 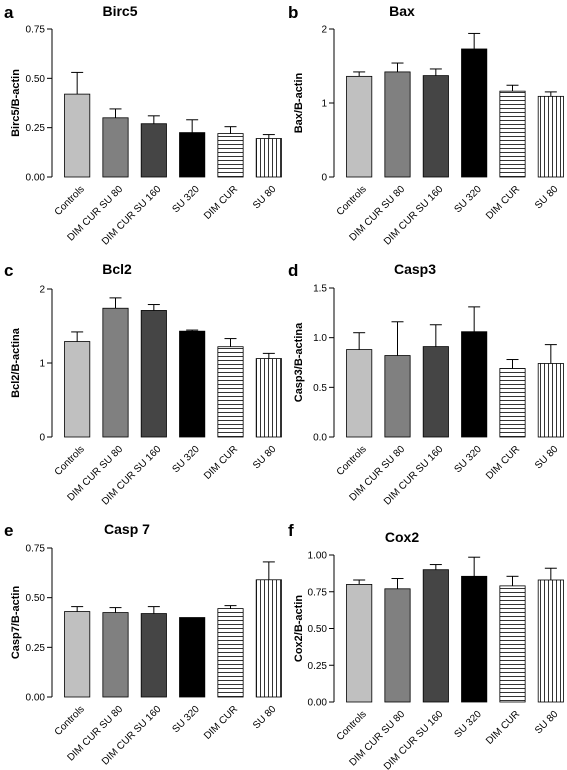 What do you see at coordinates (299, 362) in the screenshot?
I see `y-axis-label: Casp3/B-actina` at bounding box center [299, 362].